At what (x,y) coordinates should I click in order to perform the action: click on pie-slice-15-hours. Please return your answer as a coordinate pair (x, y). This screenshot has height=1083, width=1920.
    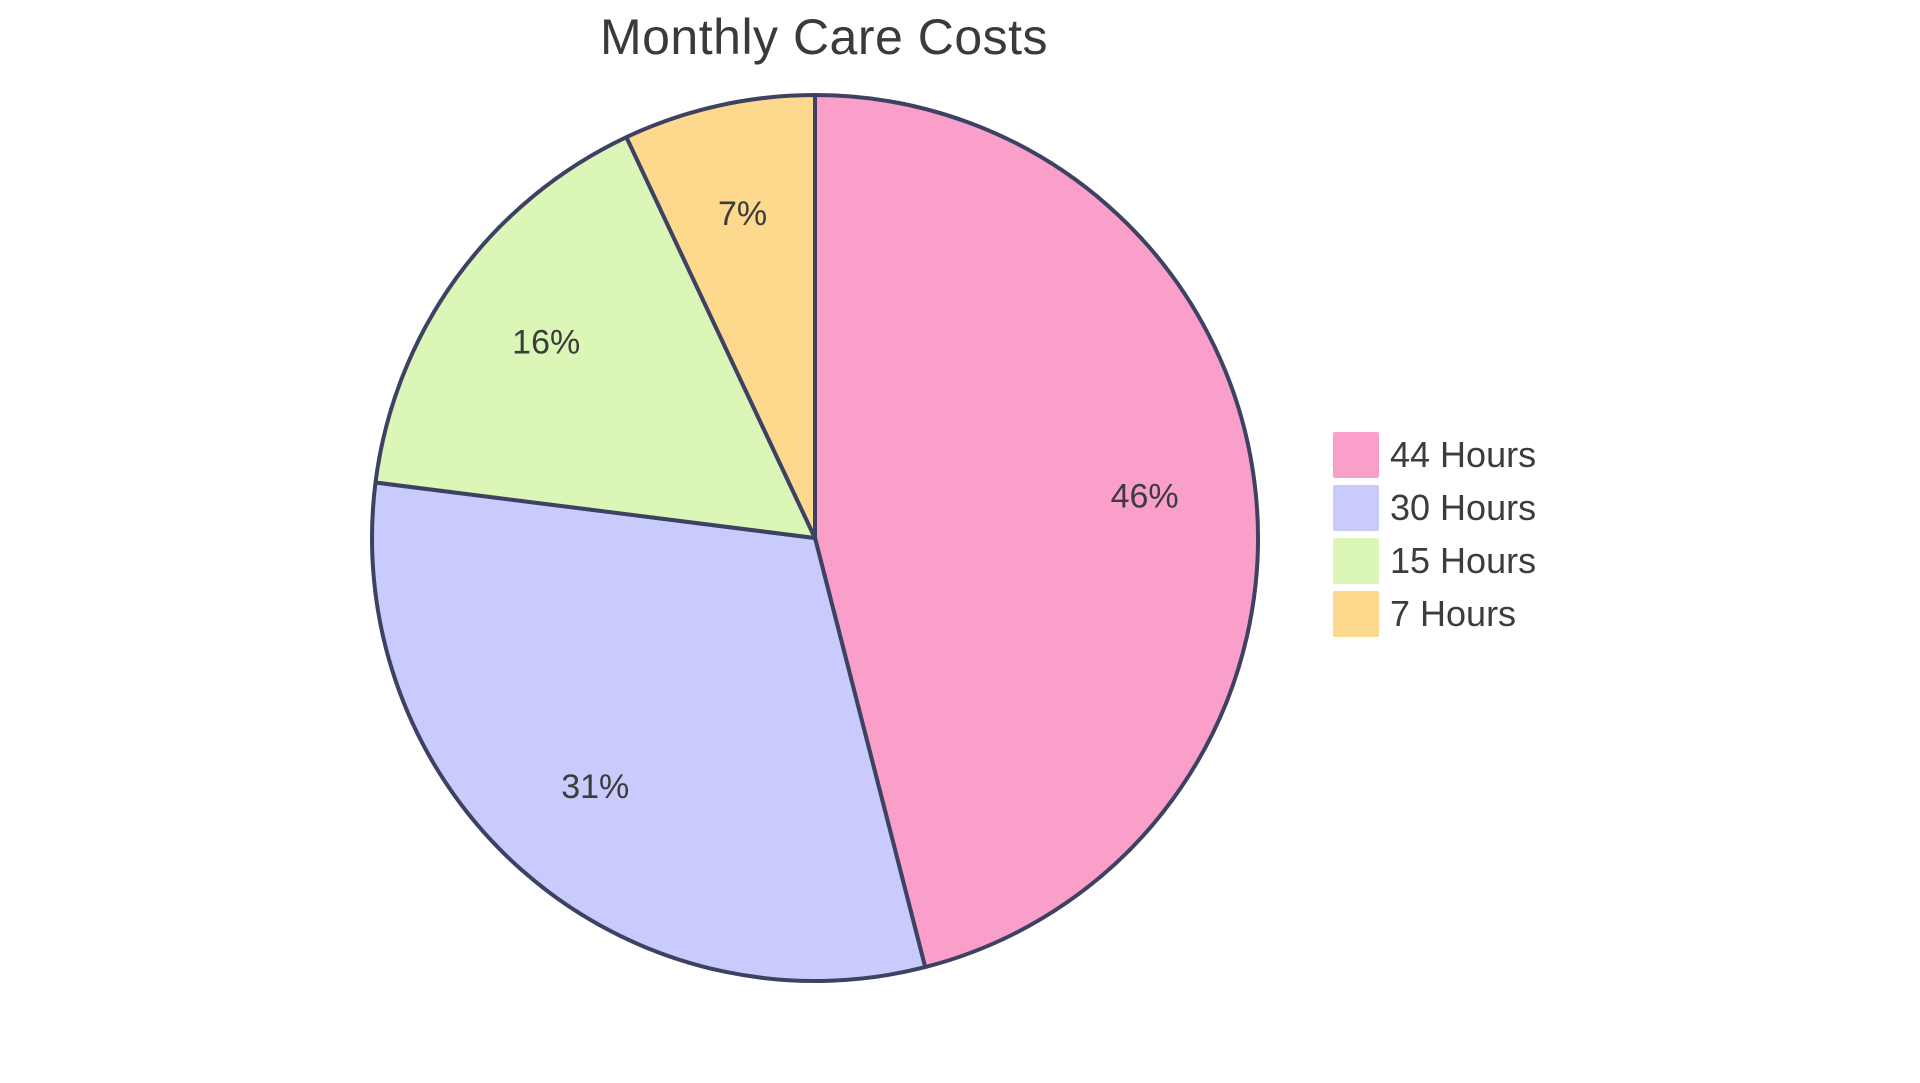
    Looking at the image, I should click on (595, 337).